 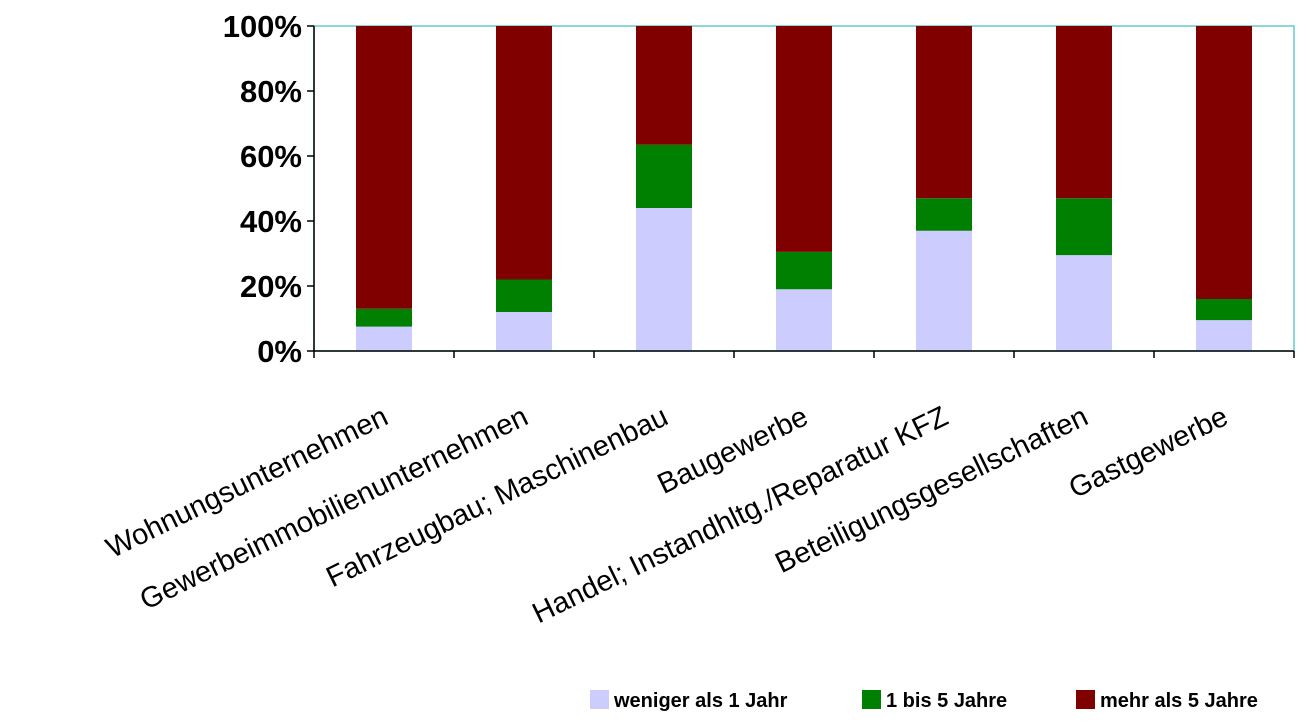 What do you see at coordinates (700, 701) in the screenshot?
I see `legend-label-1: weniger als 1 Jahr` at bounding box center [700, 701].